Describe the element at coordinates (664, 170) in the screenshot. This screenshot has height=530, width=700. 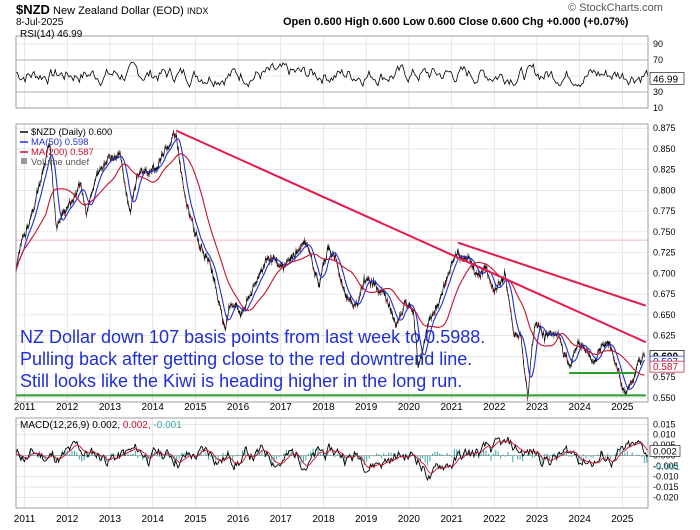
I see `price-tick-label: 0.825` at that location.